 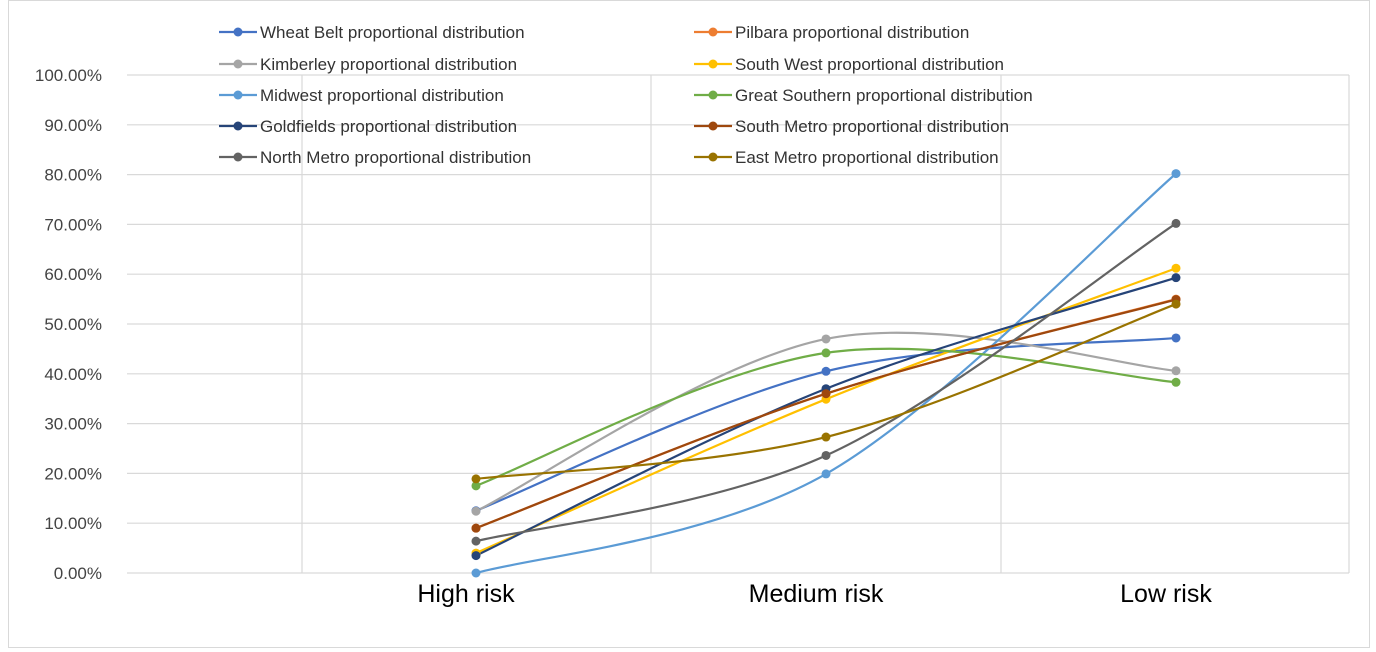 I want to click on legend-label: Wheat Belt proportional distribution, so click(x=392, y=32).